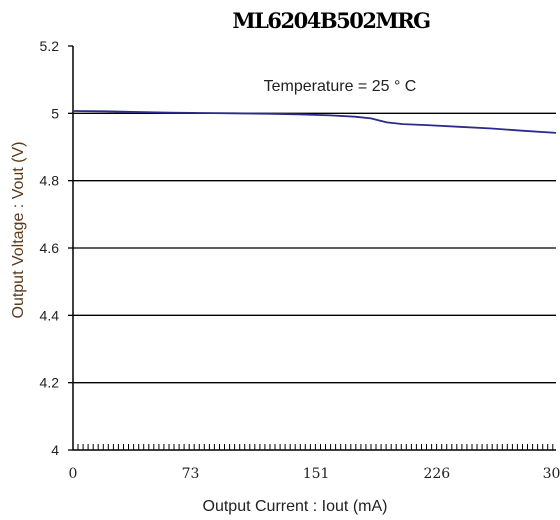  I want to click on series-group, so click(314, 122).